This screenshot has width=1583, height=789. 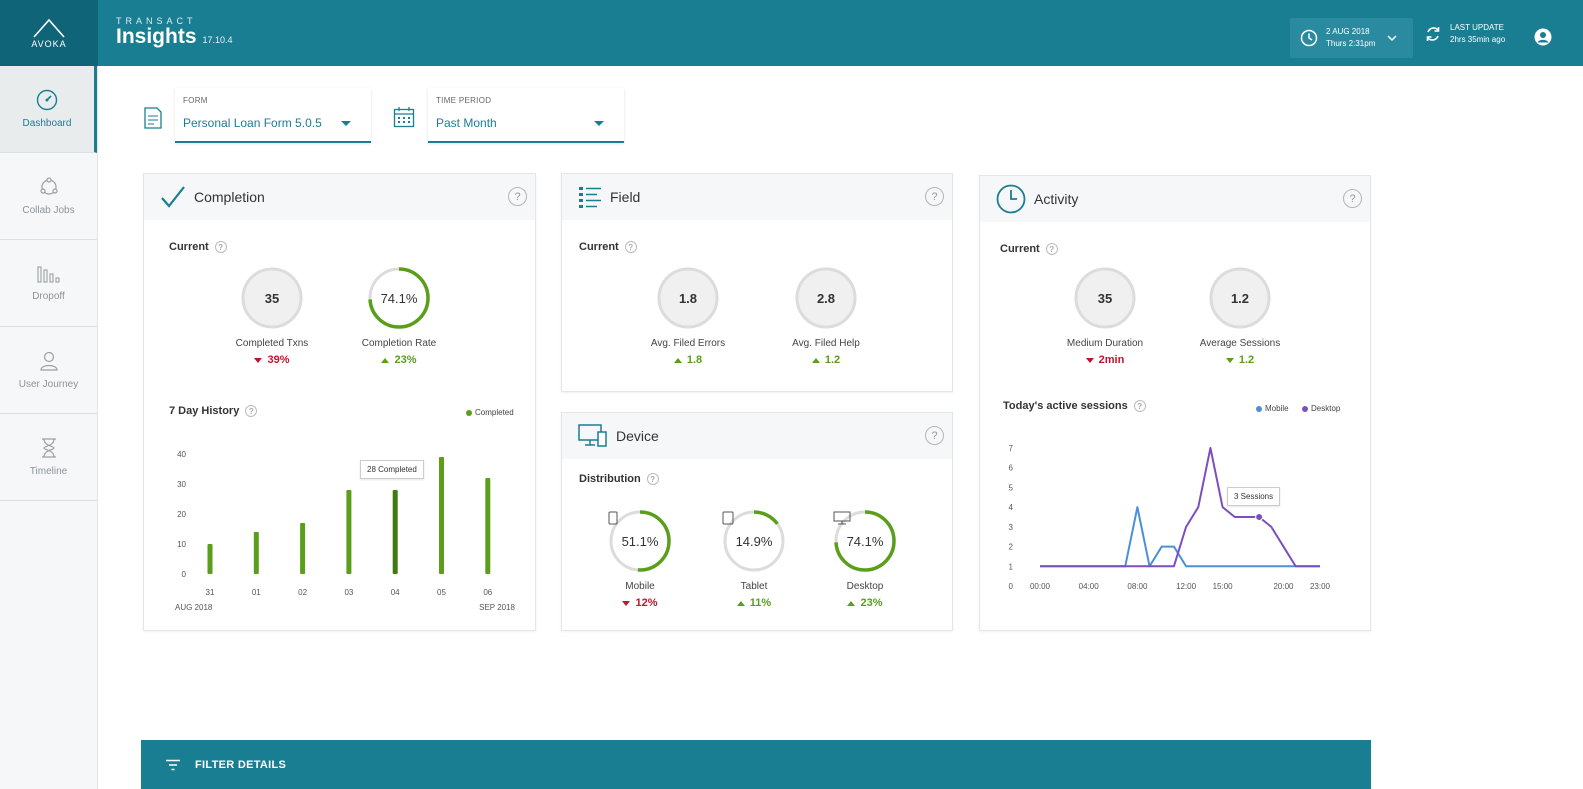 I want to click on delta-badge: 23%, so click(x=399, y=360).